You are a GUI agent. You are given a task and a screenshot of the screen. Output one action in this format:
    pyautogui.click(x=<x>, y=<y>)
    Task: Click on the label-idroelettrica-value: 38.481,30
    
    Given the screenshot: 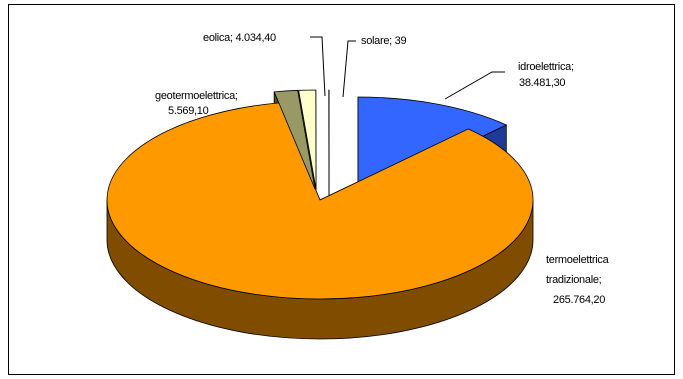 What is the action you would take?
    pyautogui.click(x=542, y=83)
    